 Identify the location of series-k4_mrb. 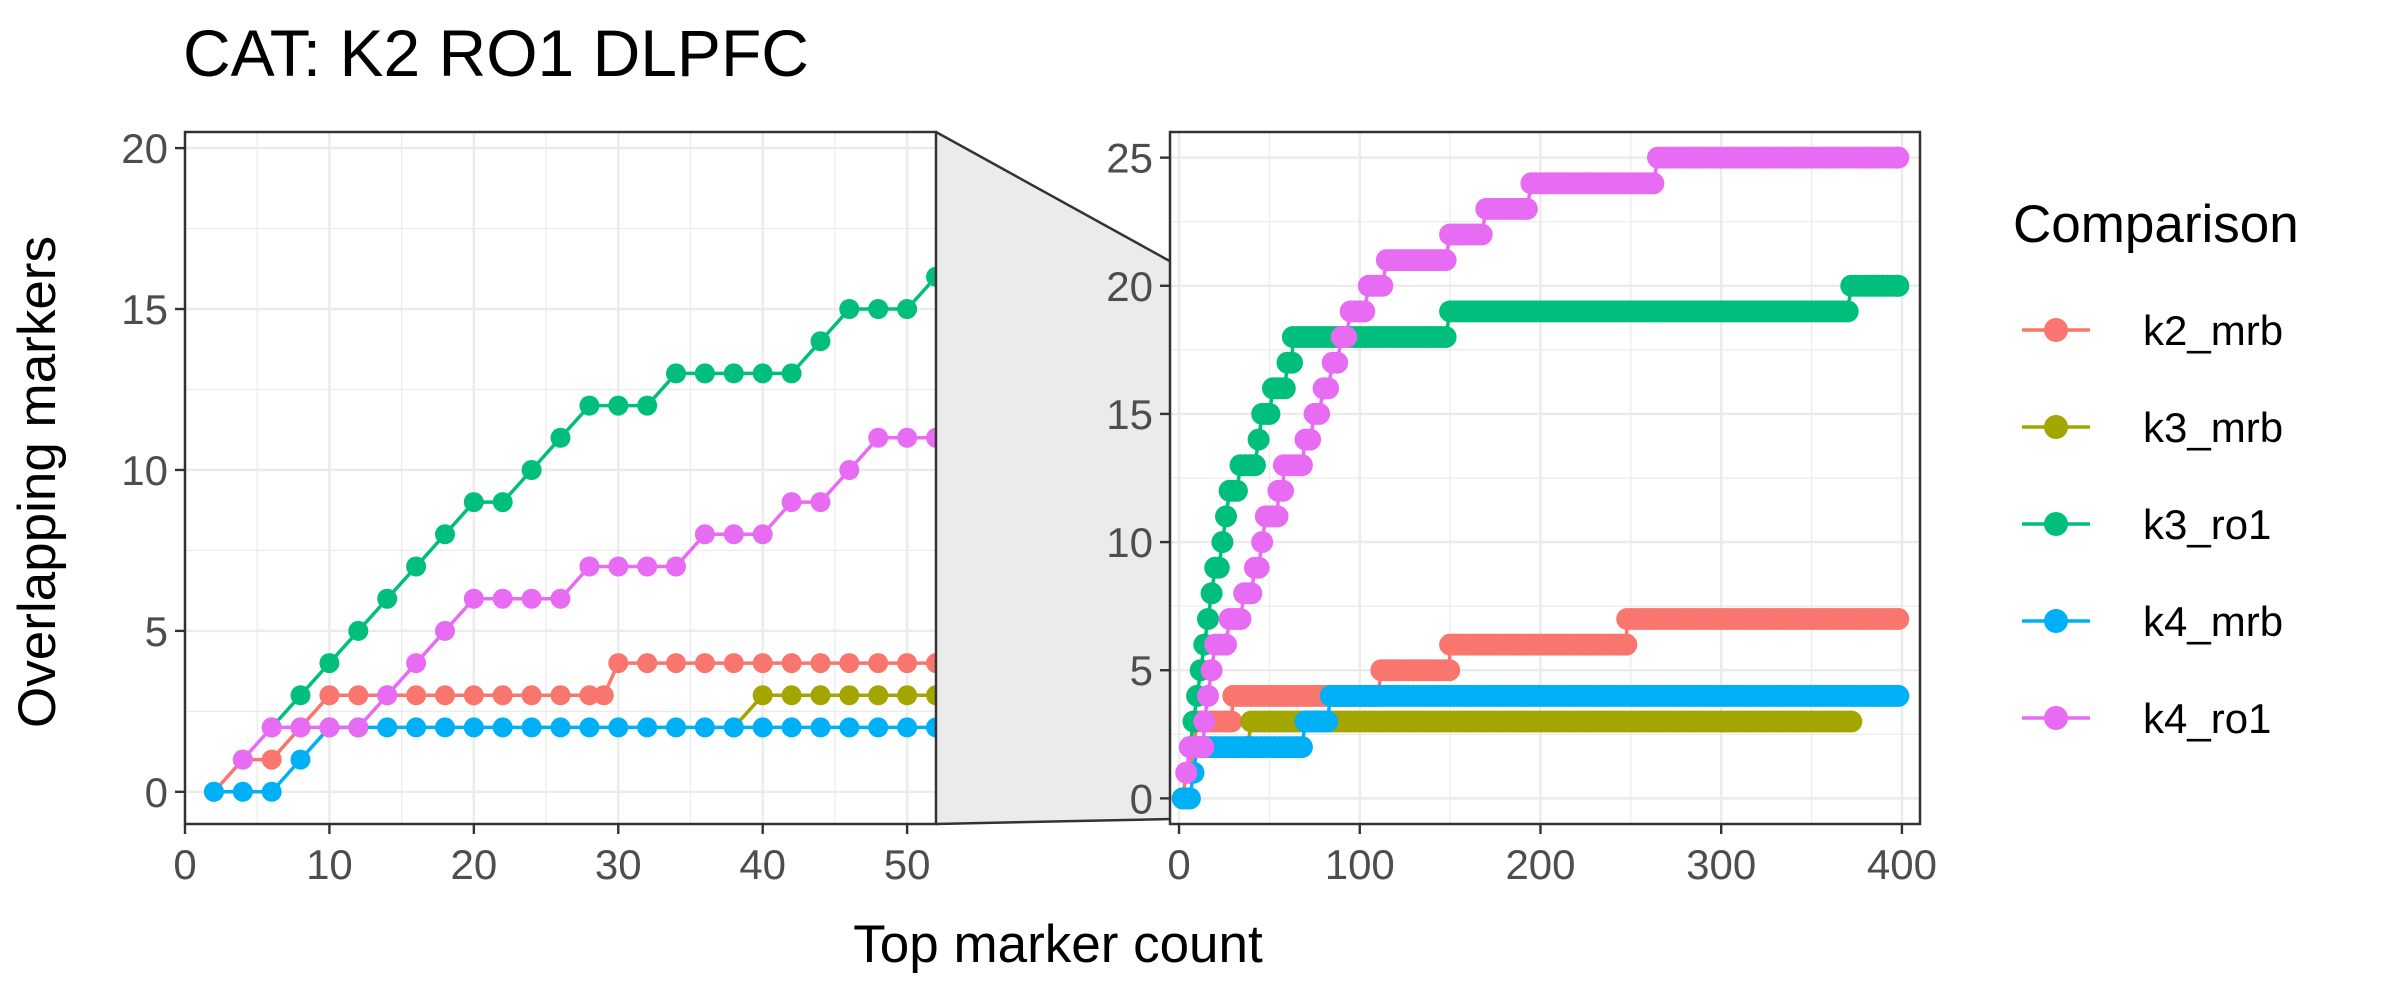
(1540, 747).